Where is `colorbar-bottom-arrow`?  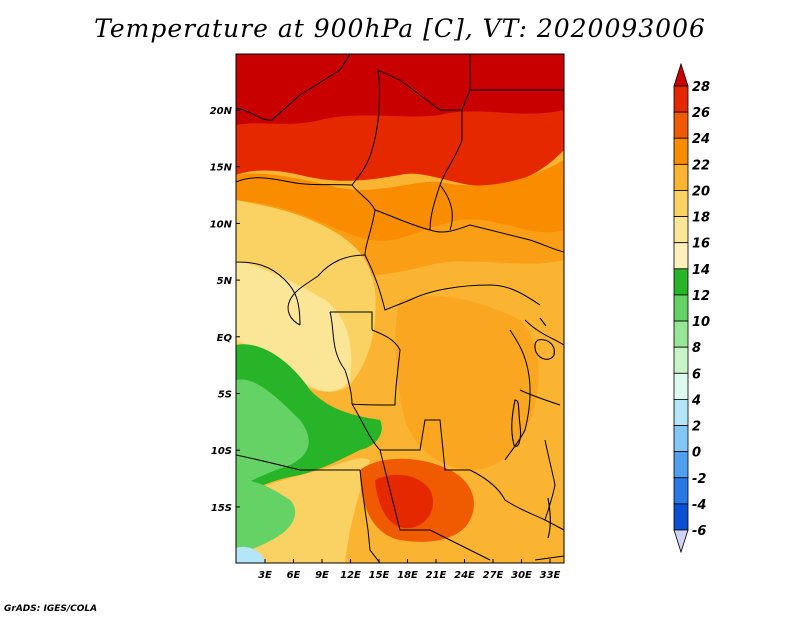
colorbar-bottom-arrow is located at coordinates (681, 541).